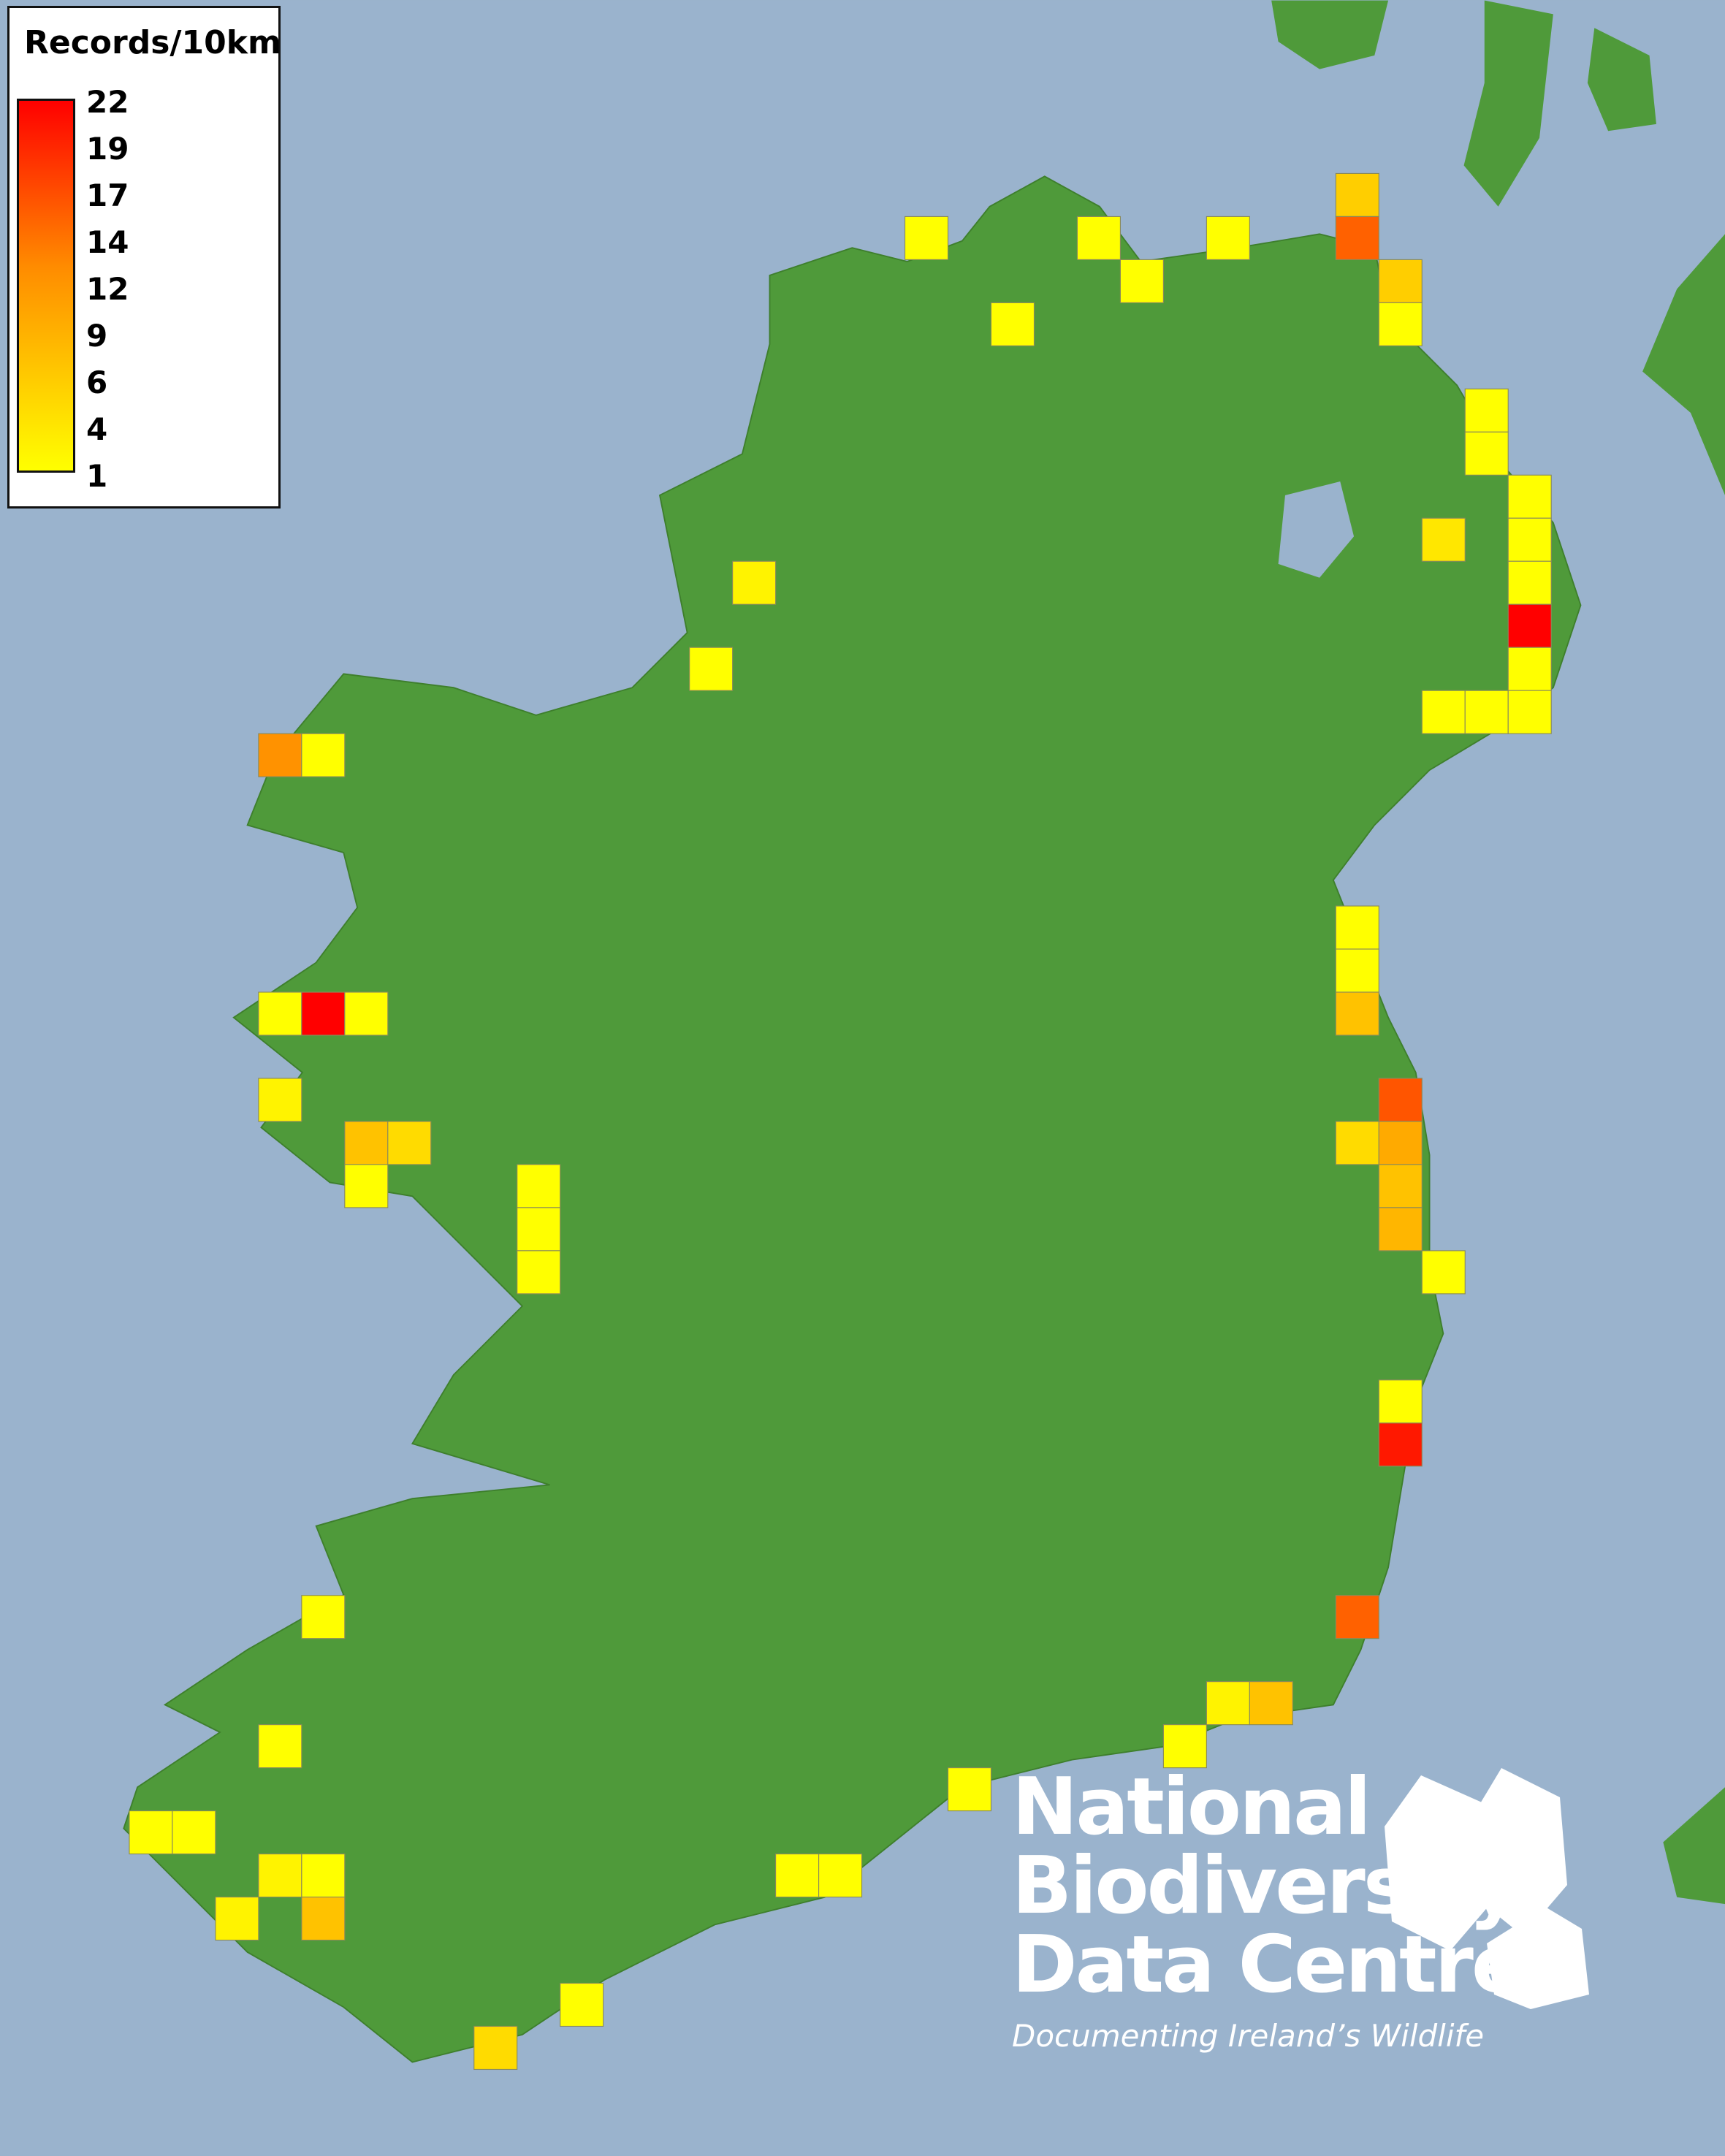 This screenshot has height=2156, width=1725. What do you see at coordinates (46, 286) in the screenshot?
I see `legend-color-bar` at bounding box center [46, 286].